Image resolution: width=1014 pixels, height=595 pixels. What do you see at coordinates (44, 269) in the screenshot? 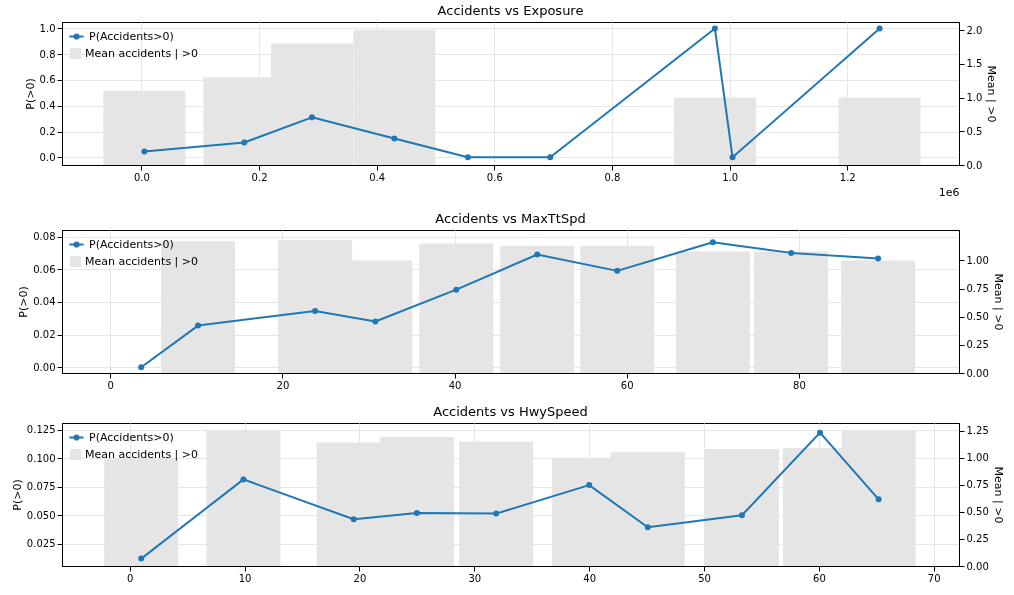
I see `y-tick-label: 0.06` at bounding box center [44, 269].